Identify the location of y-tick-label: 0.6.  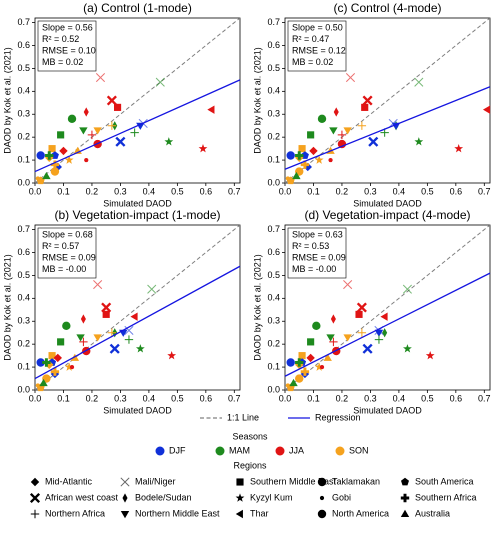
(23, 252).